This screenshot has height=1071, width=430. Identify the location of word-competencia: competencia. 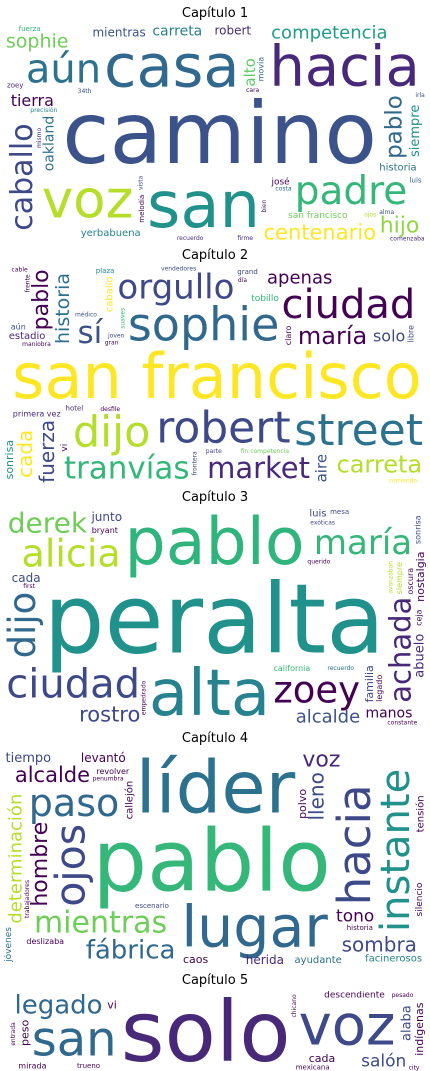
(329, 33).